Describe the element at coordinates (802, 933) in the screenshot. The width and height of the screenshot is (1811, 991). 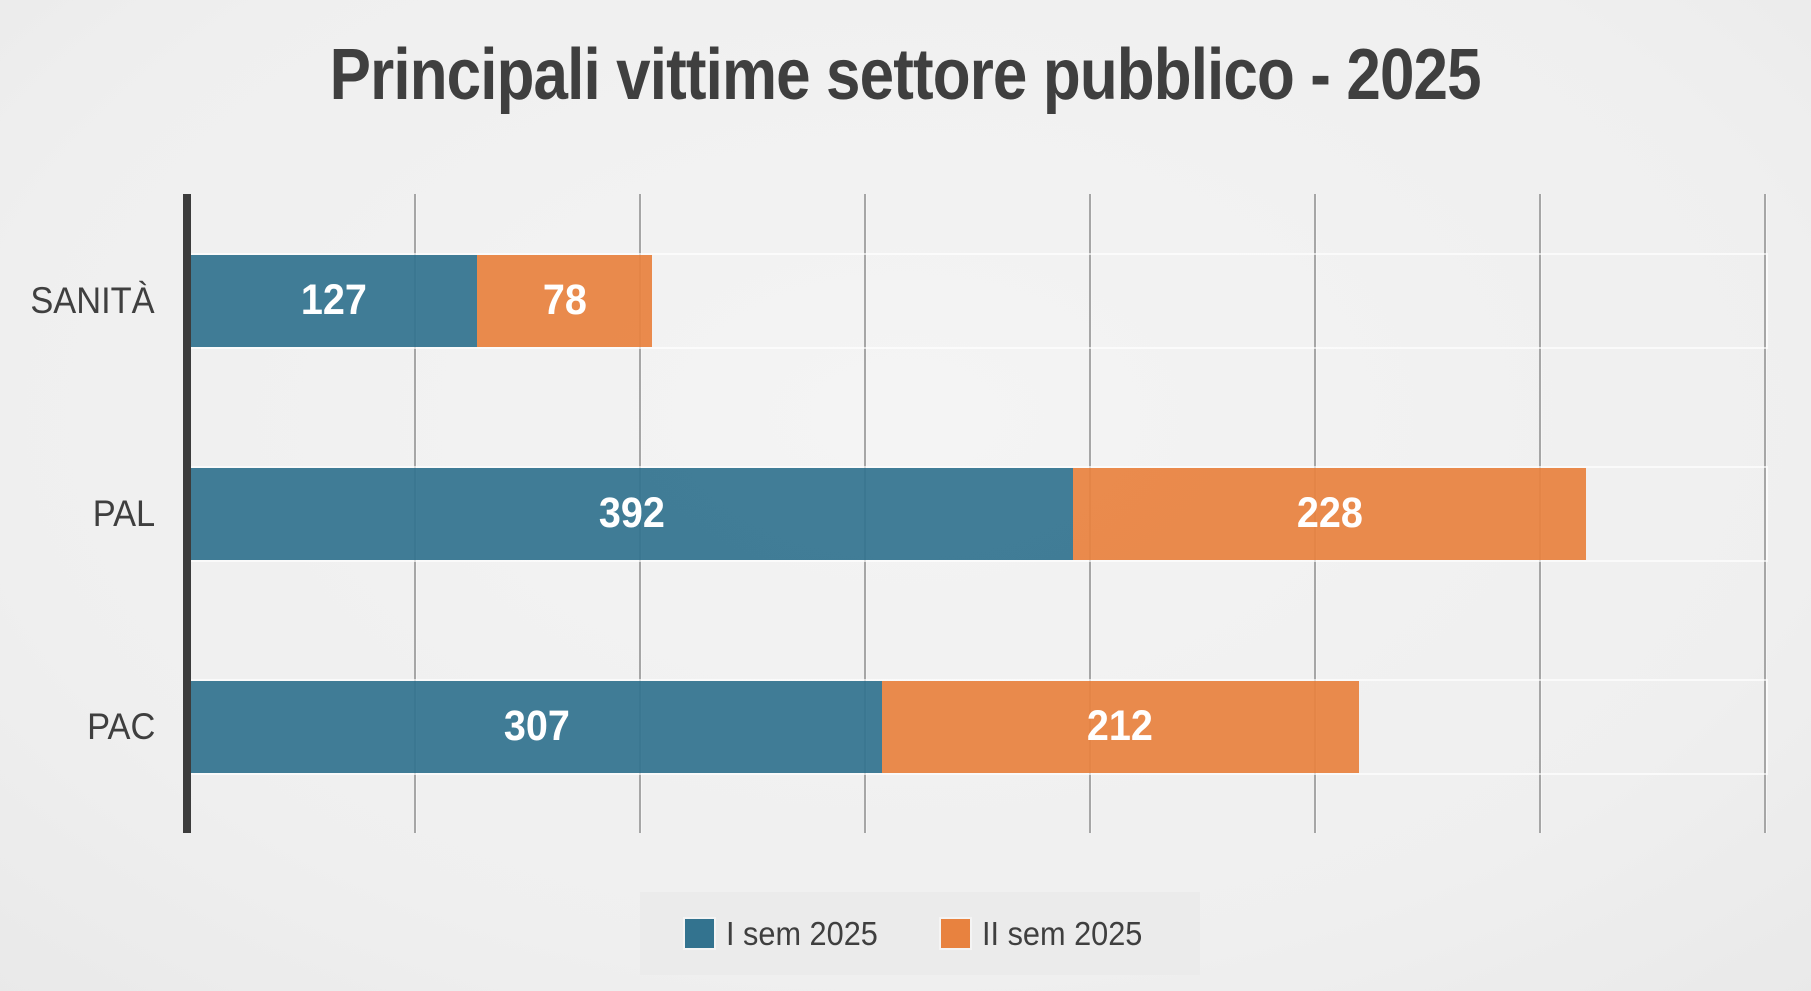
I see `legend-label-sem1: I sem 2025` at that location.